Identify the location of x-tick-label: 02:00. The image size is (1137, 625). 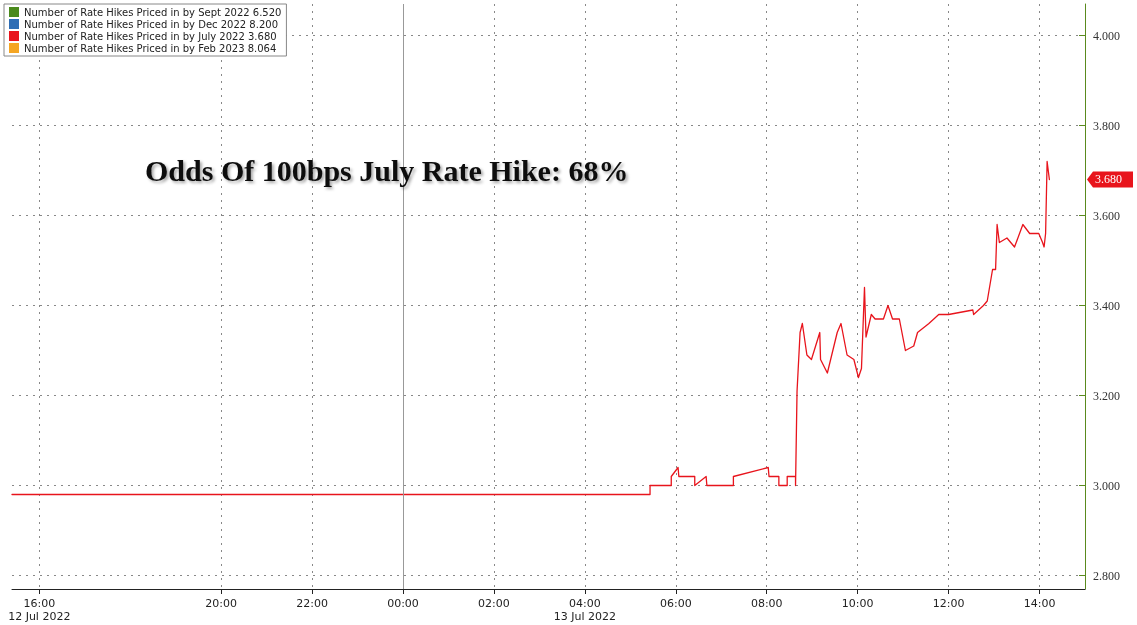
(494, 603).